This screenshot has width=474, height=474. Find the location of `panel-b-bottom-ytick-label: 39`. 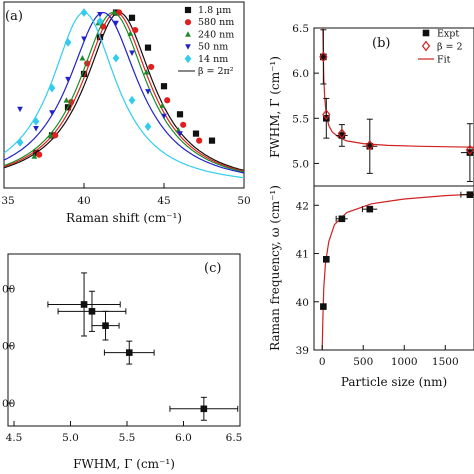

panel-b-bottom-ytick-label: 39 is located at coordinates (302, 351).